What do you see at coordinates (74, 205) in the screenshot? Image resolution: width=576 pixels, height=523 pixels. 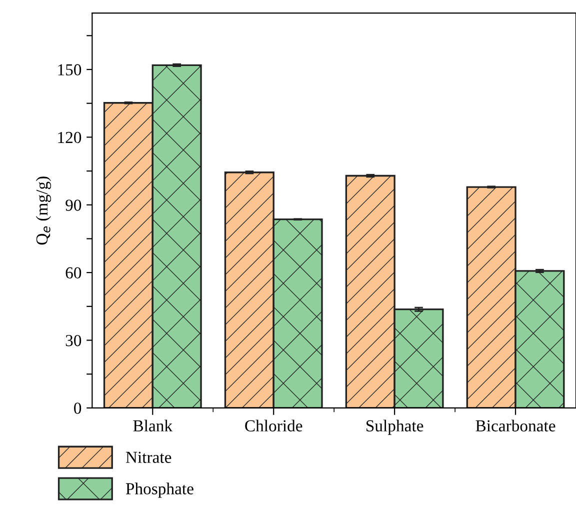 I see `y-tick-label: 90` at bounding box center [74, 205].